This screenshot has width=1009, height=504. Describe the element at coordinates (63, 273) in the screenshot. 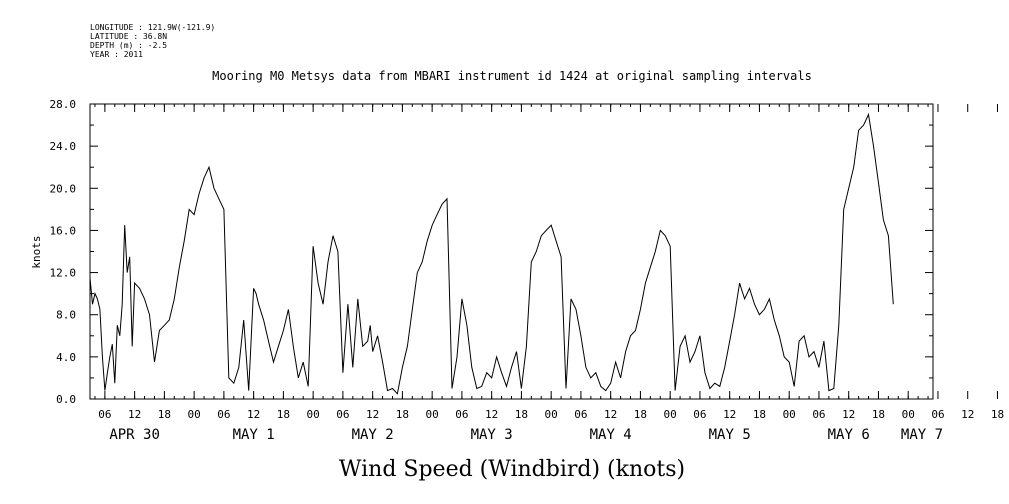

I see `y-tick-label: 12.0` at that location.